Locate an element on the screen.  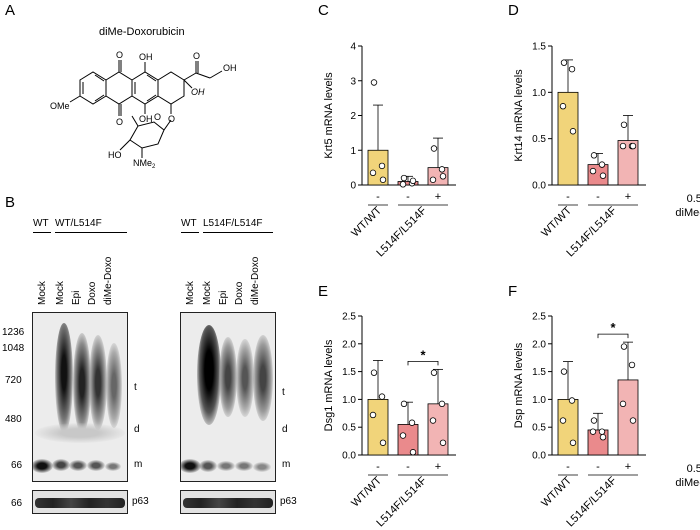
y-tick-label: 3 is located at coordinates (353, 81).